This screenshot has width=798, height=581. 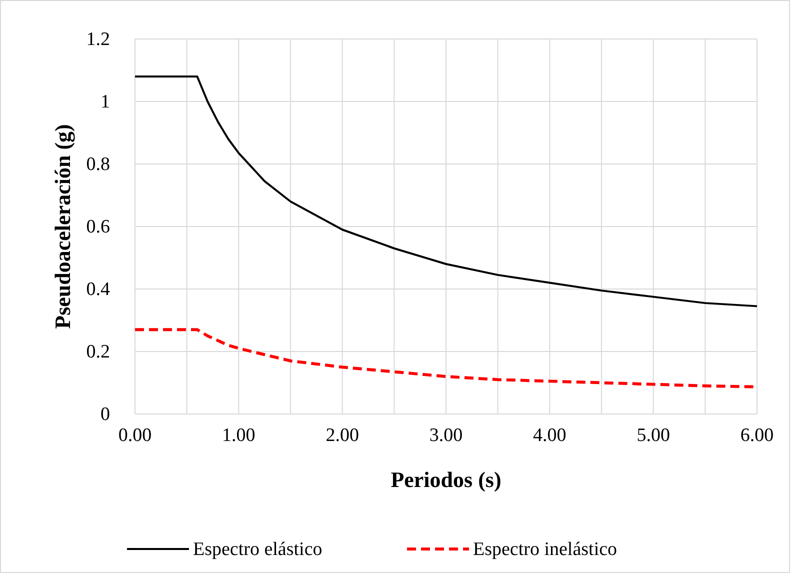 I want to click on x-tick-label: 4.00, so click(x=549, y=435).